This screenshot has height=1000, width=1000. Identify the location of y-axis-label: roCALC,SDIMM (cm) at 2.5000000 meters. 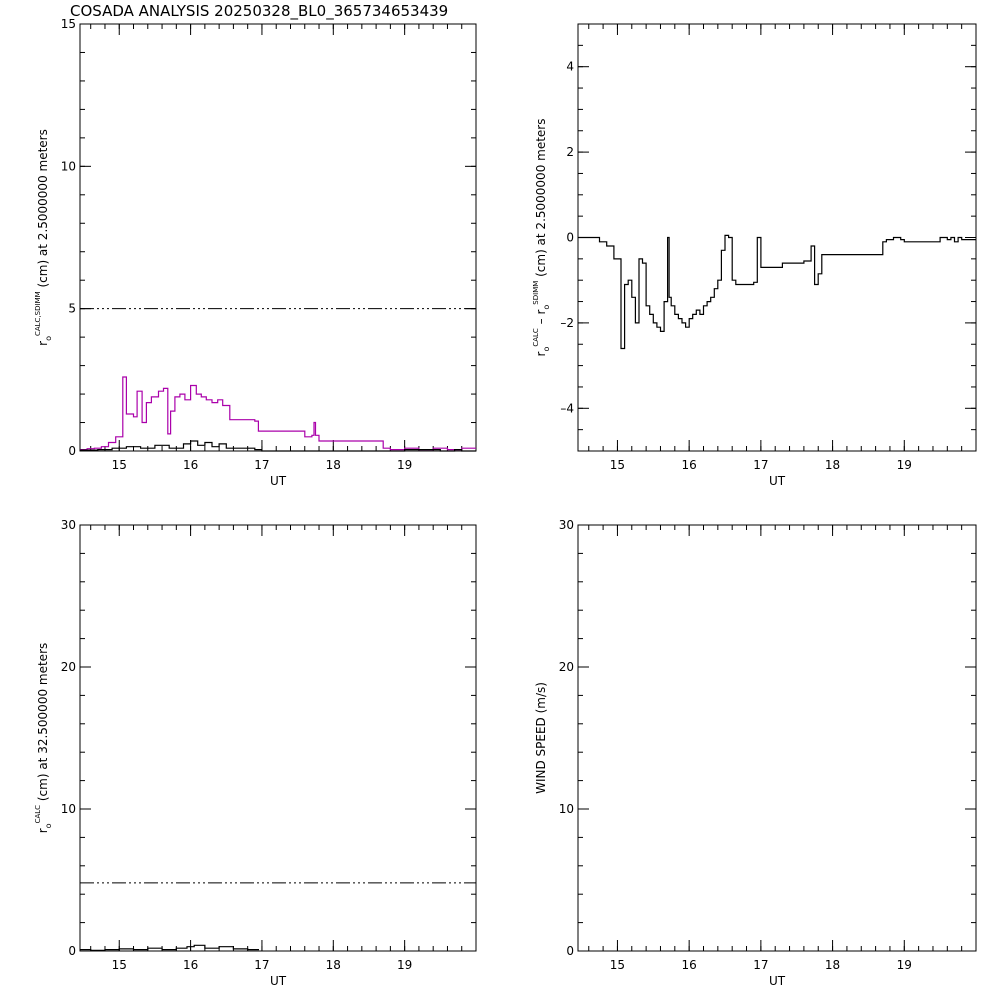
(43, 237).